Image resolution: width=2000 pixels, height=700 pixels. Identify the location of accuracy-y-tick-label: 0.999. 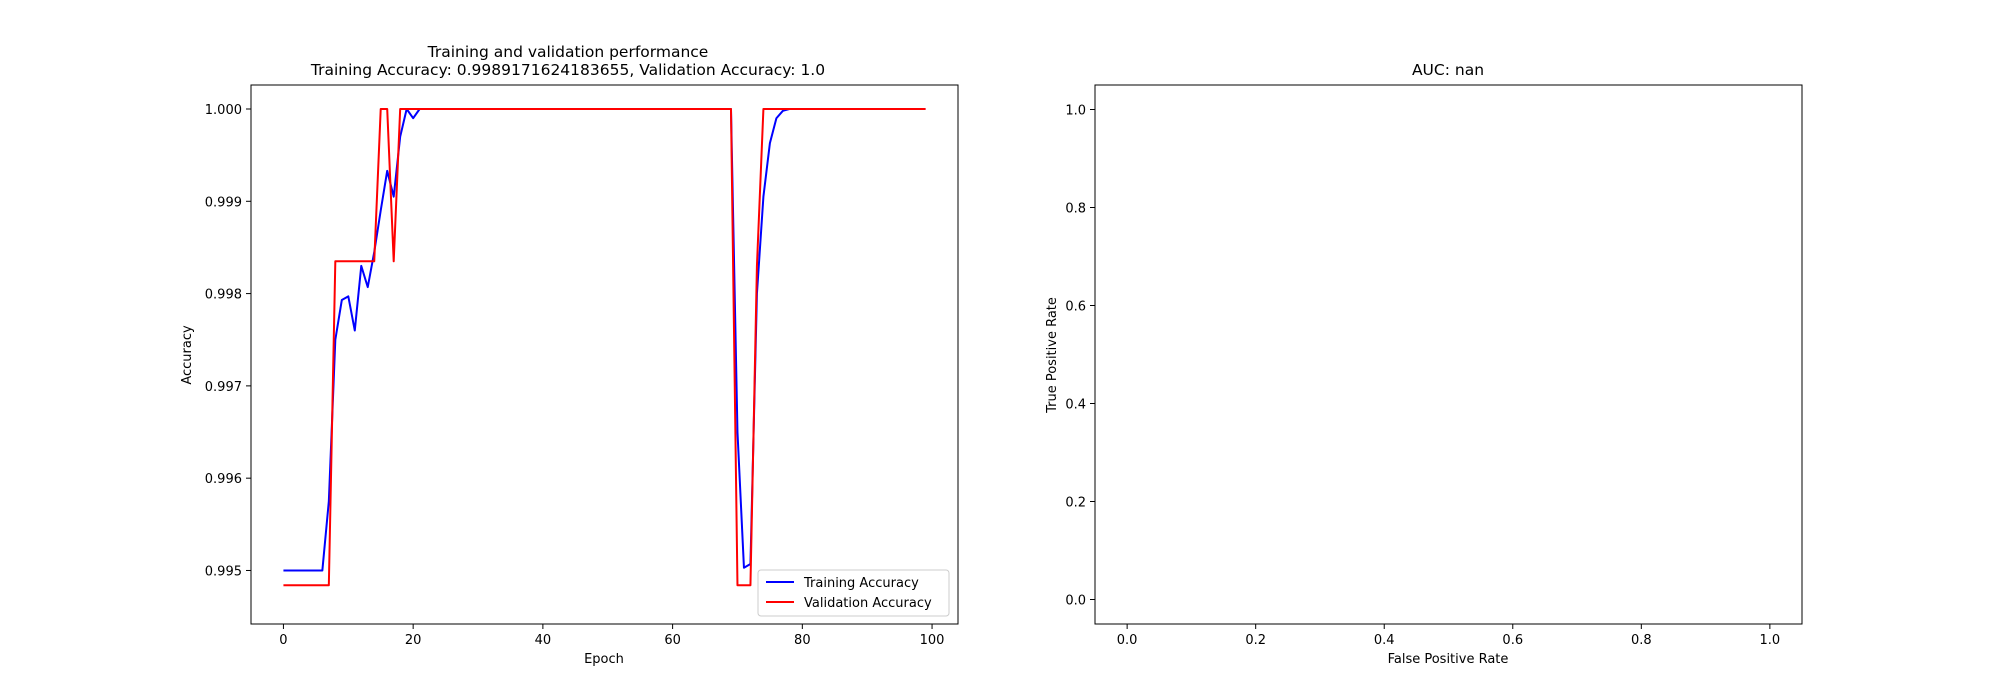
(223, 202).